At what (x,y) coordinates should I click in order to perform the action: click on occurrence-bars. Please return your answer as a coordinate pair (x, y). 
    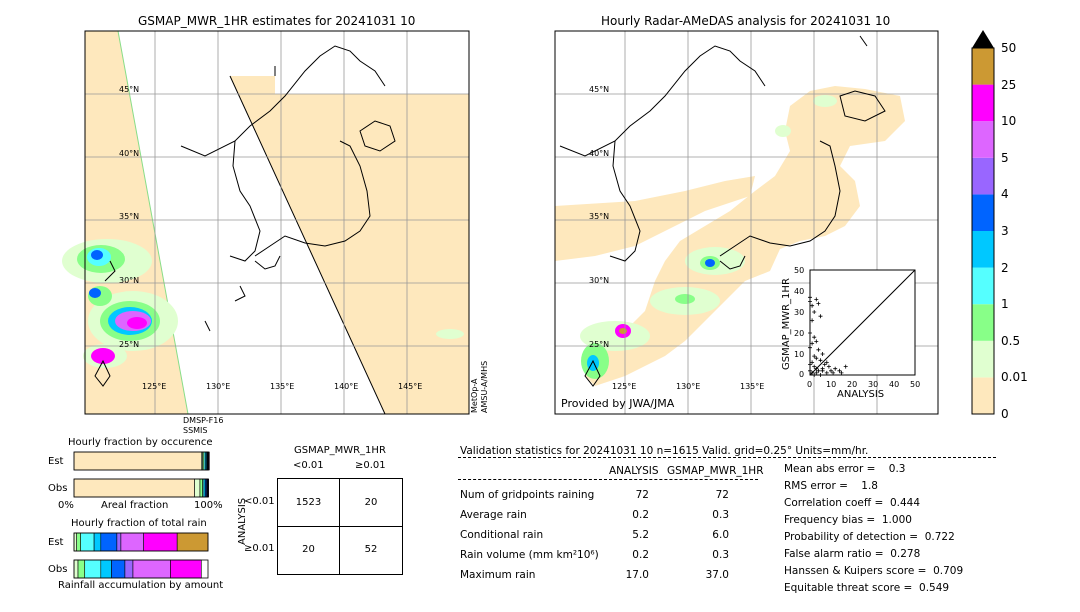
    Looking at the image, I should click on (141, 474).